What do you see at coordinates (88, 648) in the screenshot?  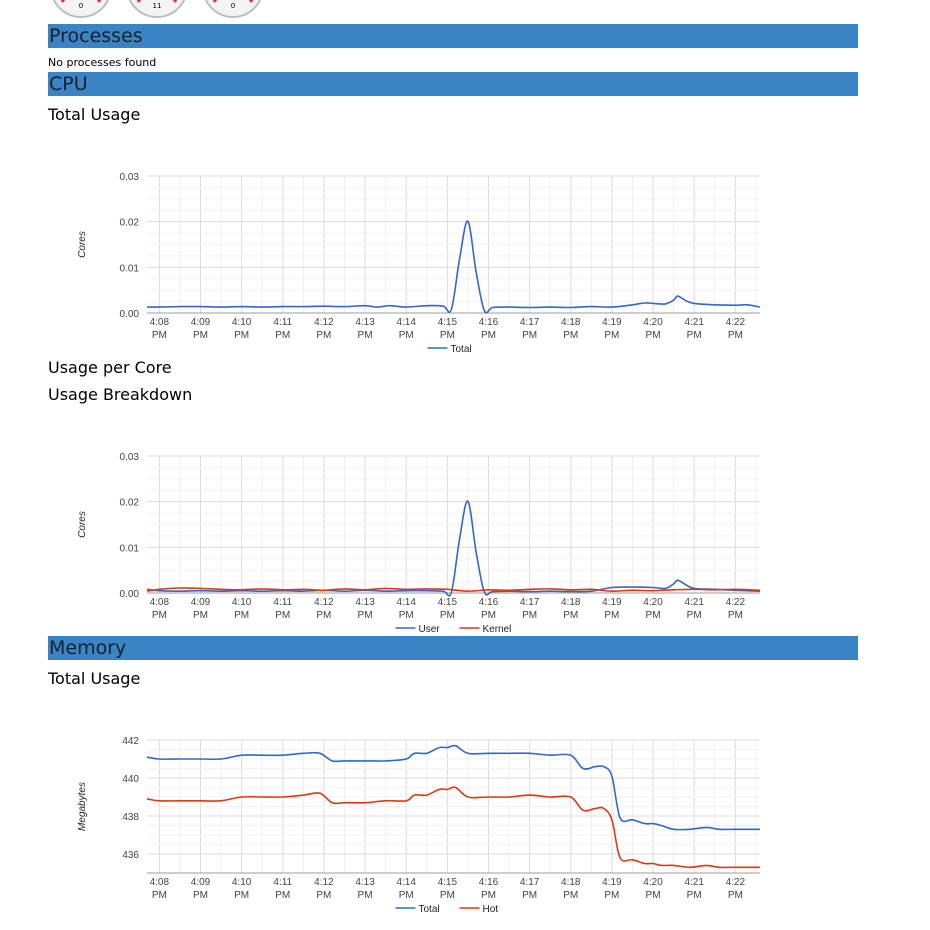 I see `memory-title: Memory` at bounding box center [88, 648].